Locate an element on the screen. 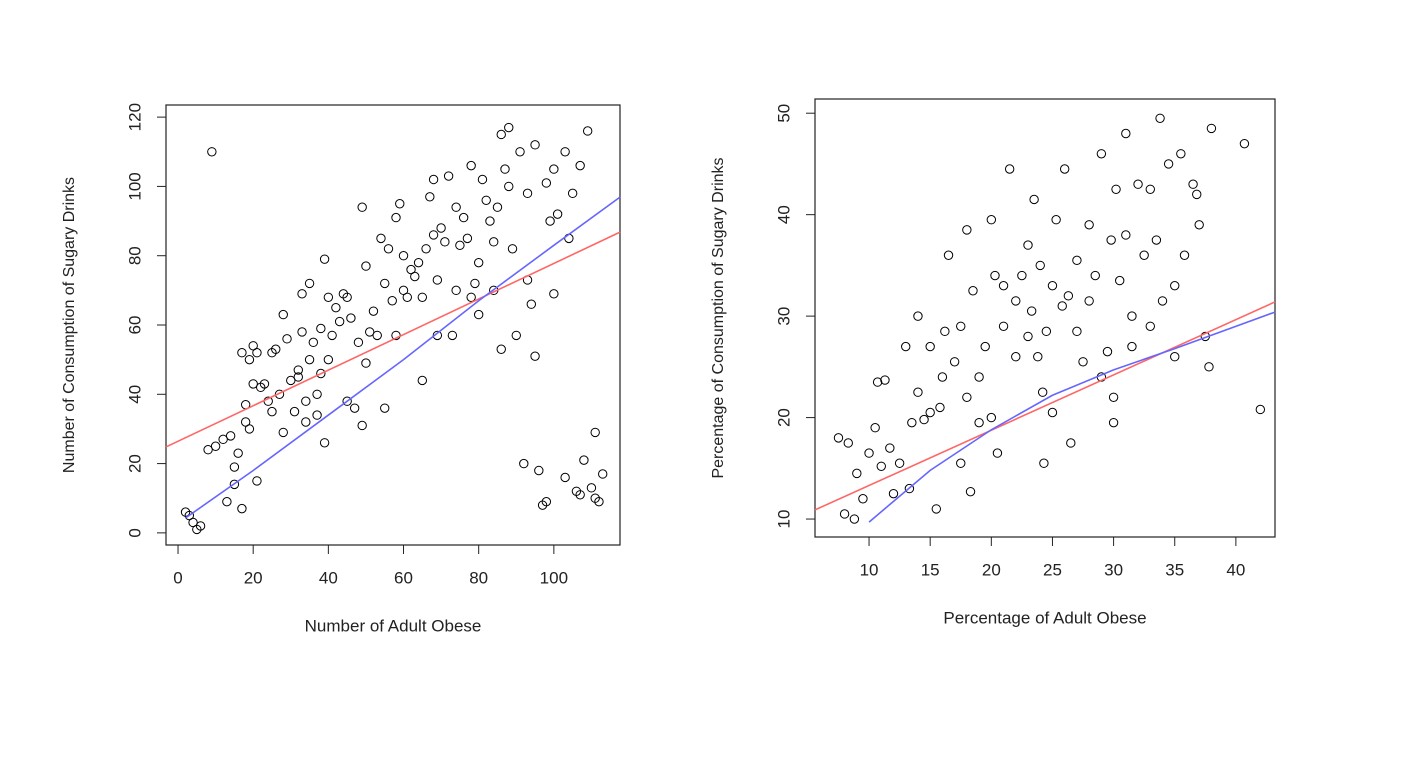 The width and height of the screenshot is (1404, 766). x-tick-label: 20 is located at coordinates (991, 569).